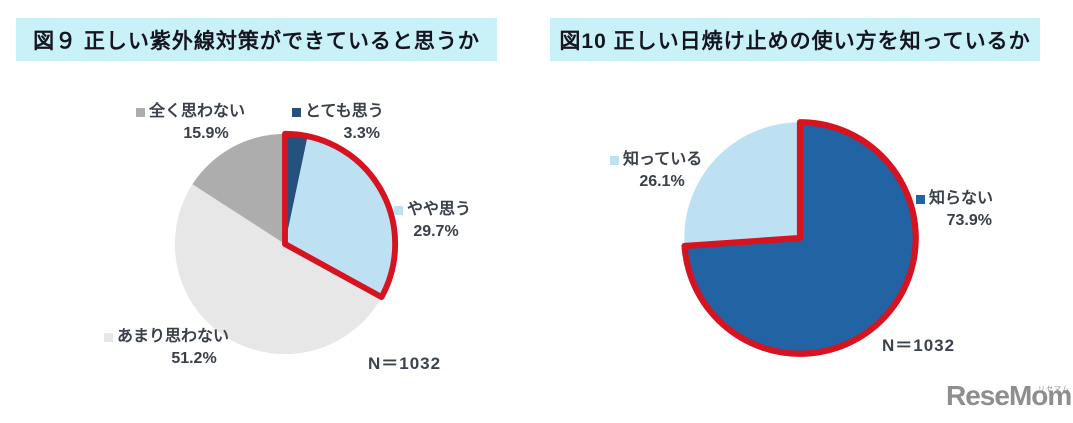 The image size is (1073, 423). What do you see at coordinates (436, 231) in the screenshot?
I see `slice-percent: 29.7%` at bounding box center [436, 231].